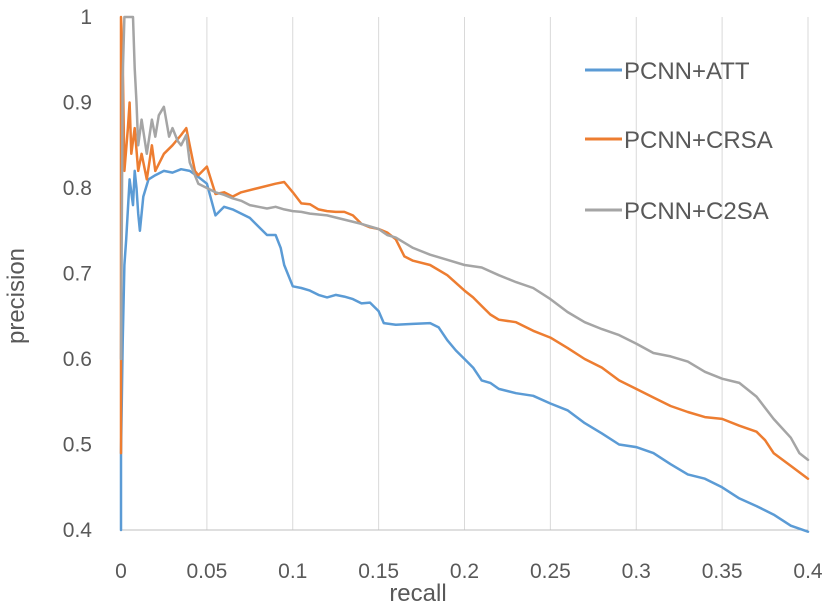 This screenshot has height=611, width=831. I want to click on y-tick-label: 0.9, so click(77, 103).